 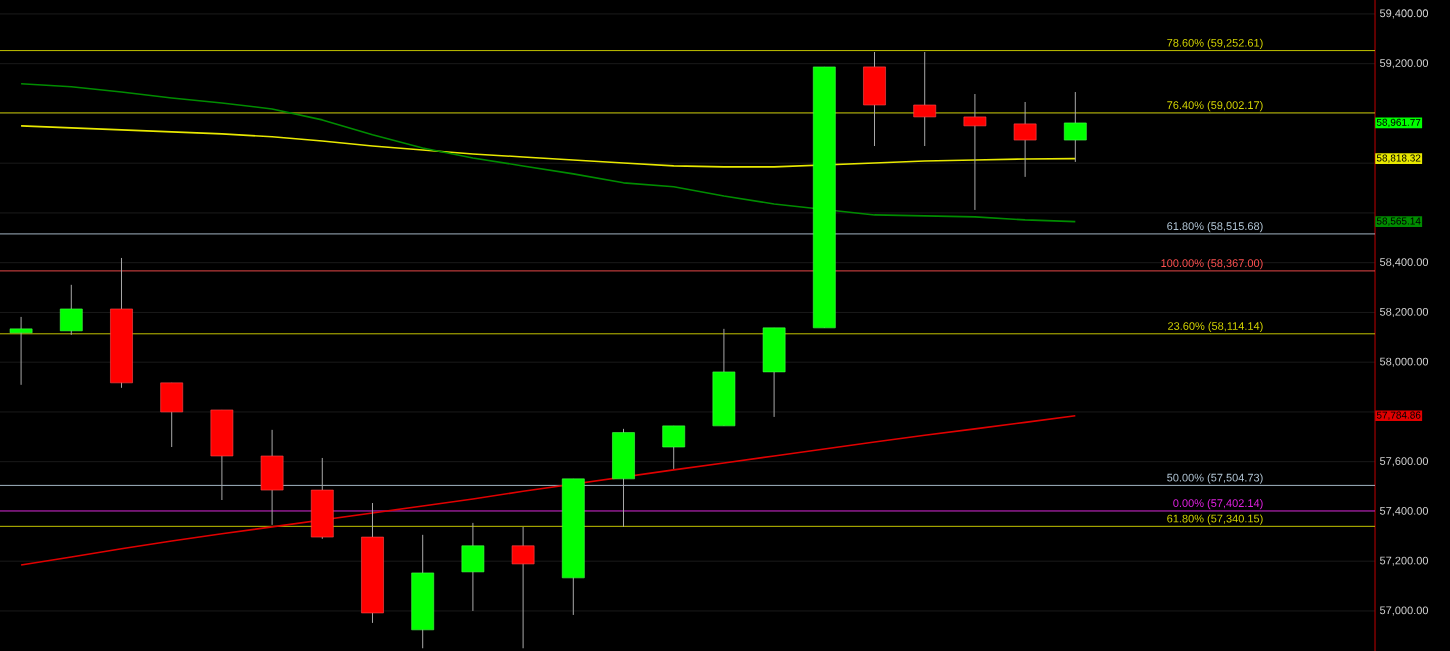 I want to click on y-tick-label: 57,600.00, so click(x=1404, y=462).